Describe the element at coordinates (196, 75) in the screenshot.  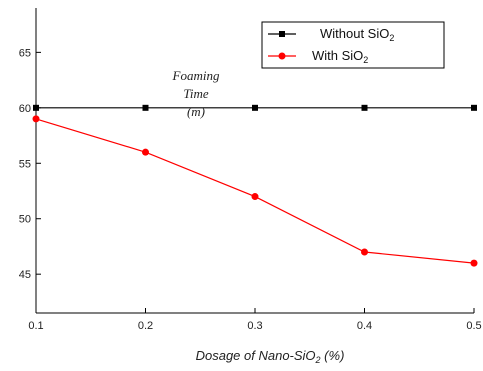
I see `annotation-line-1: Foaming` at that location.